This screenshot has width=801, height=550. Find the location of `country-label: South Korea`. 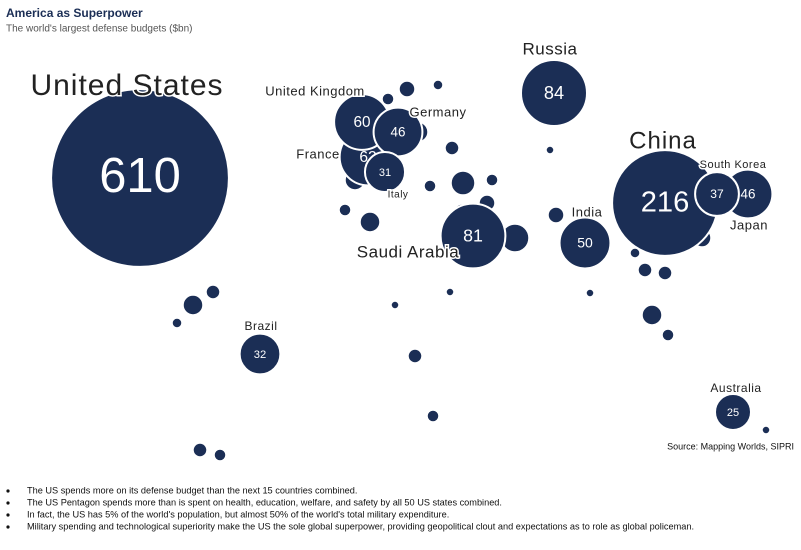

country-label: South Korea is located at coordinates (733, 165).